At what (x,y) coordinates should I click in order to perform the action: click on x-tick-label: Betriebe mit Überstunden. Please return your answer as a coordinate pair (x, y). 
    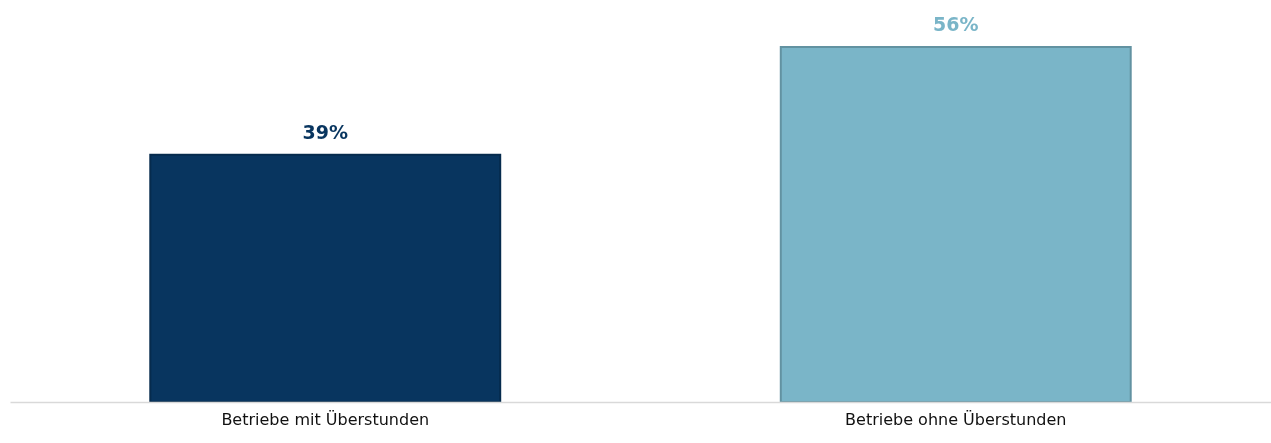
    Looking at the image, I should click on (325, 420).